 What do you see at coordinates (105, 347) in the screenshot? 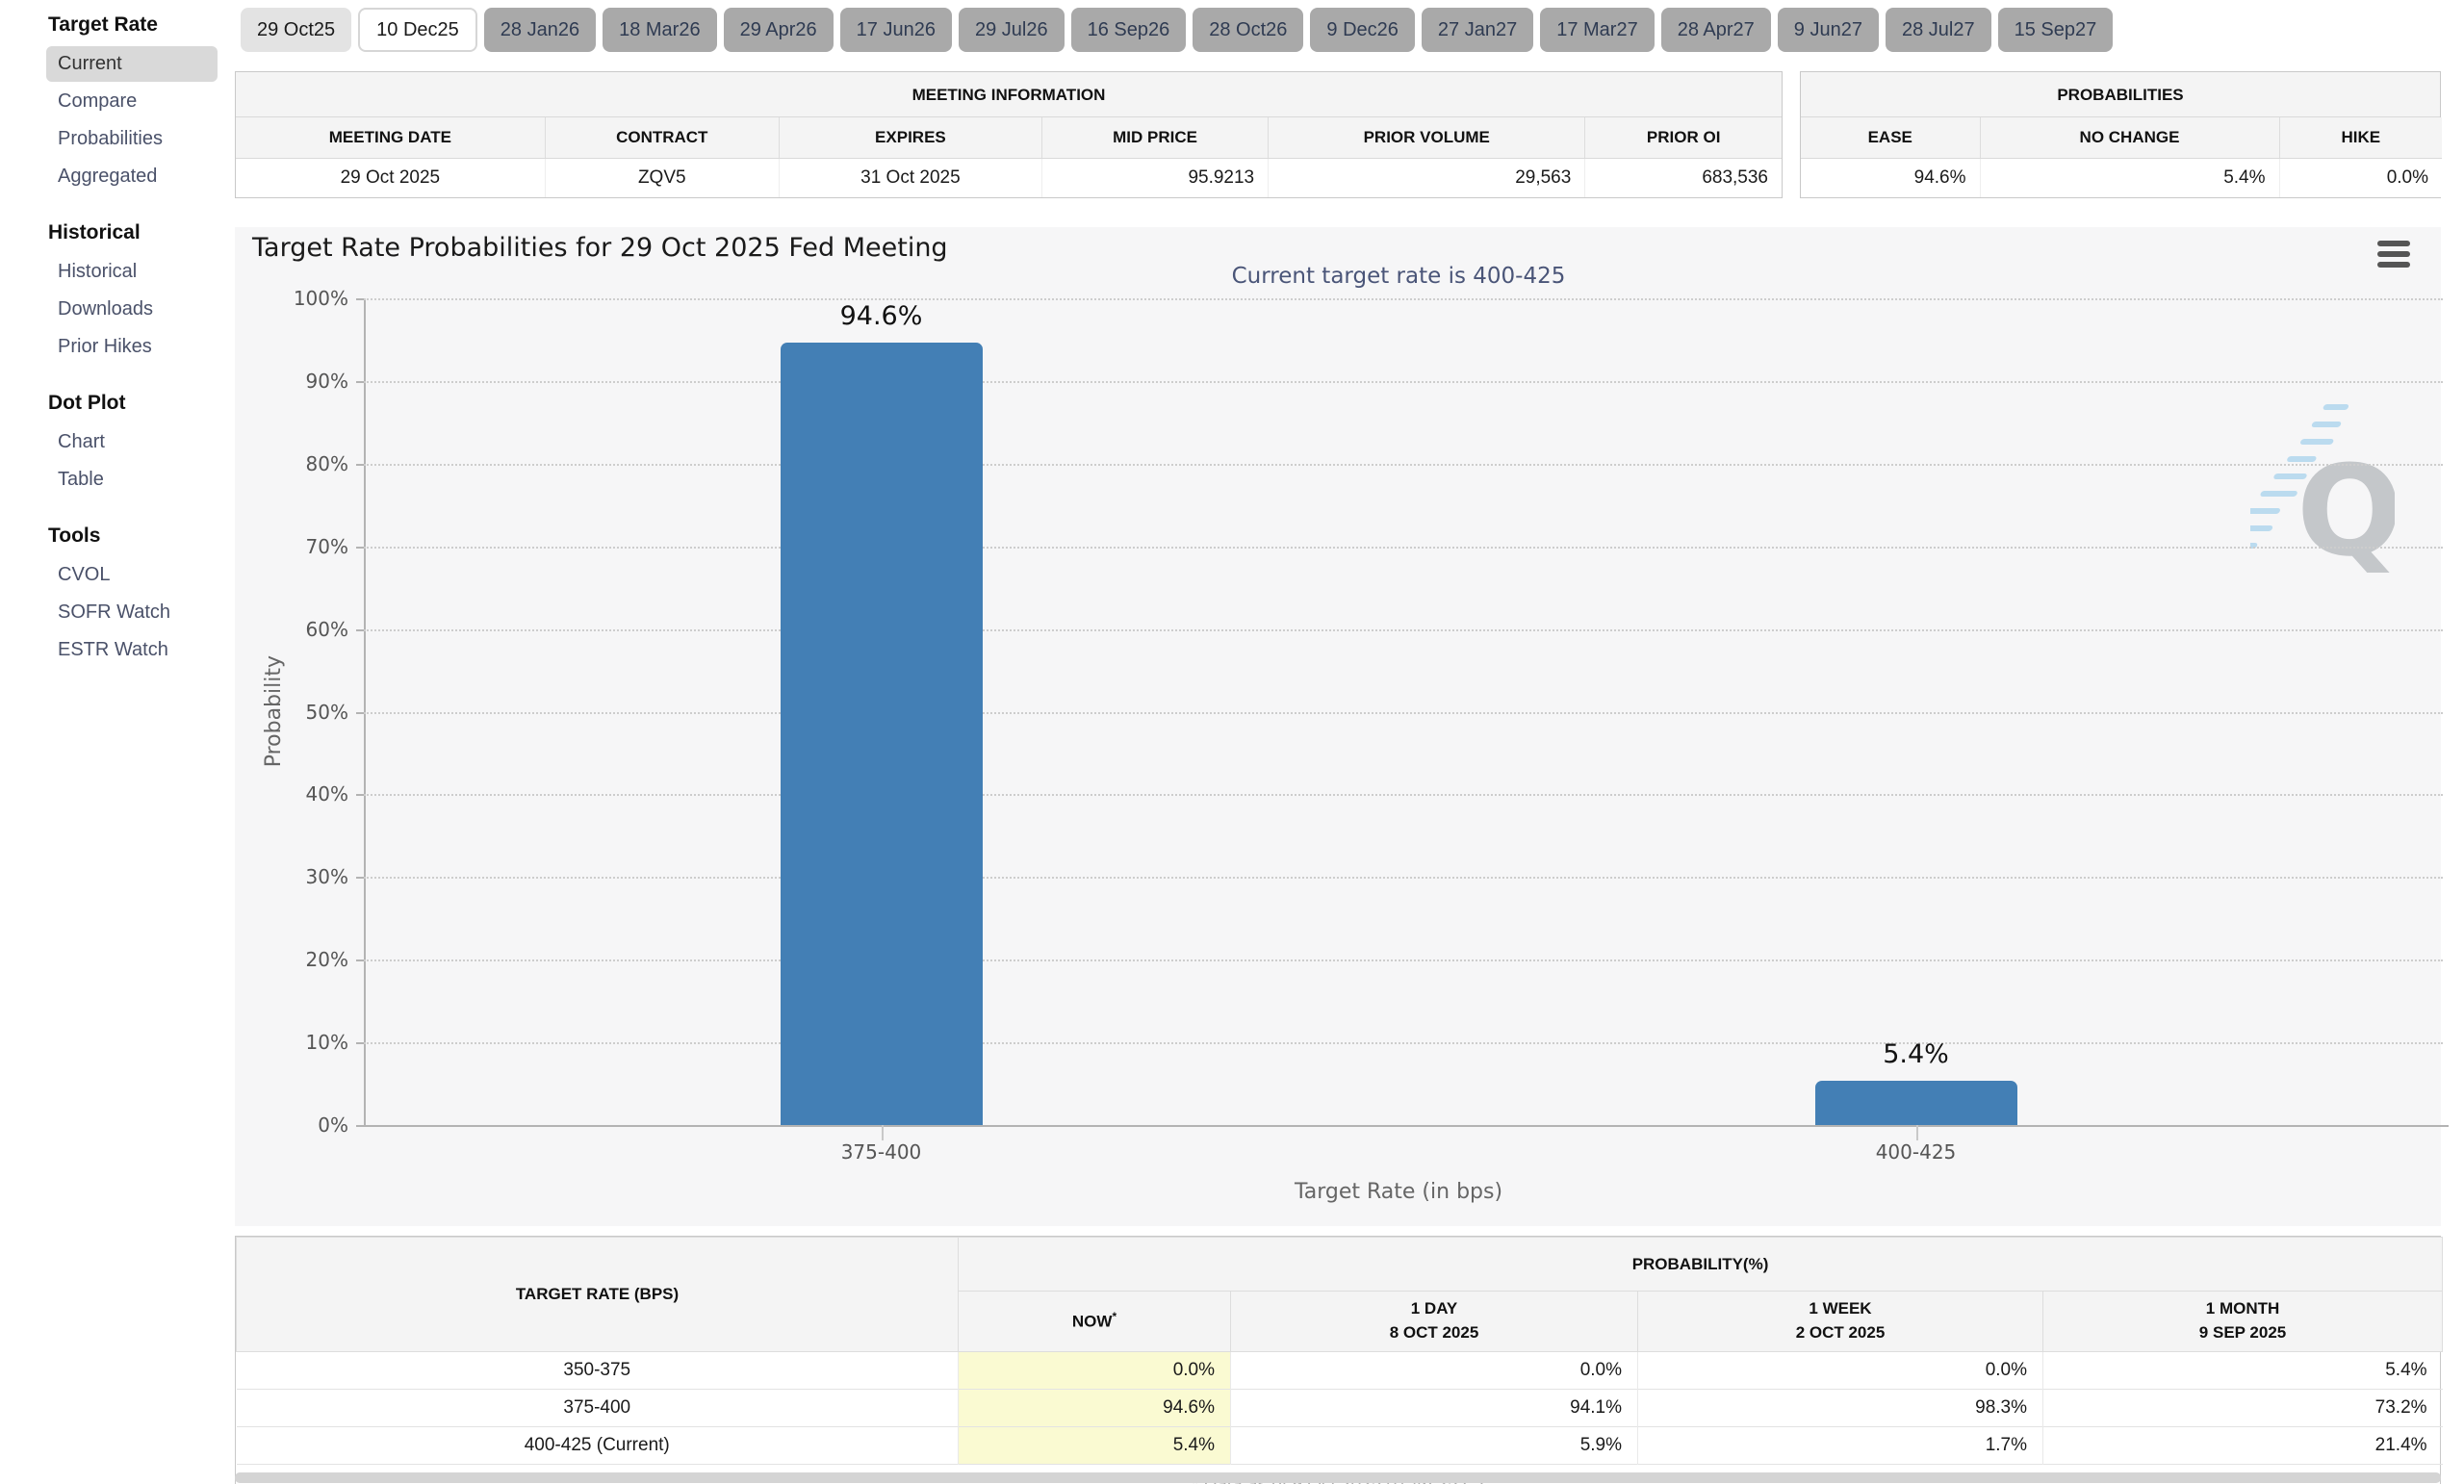
I see `sidebar-item-prior-hikes: Prior Hikes` at bounding box center [105, 347].